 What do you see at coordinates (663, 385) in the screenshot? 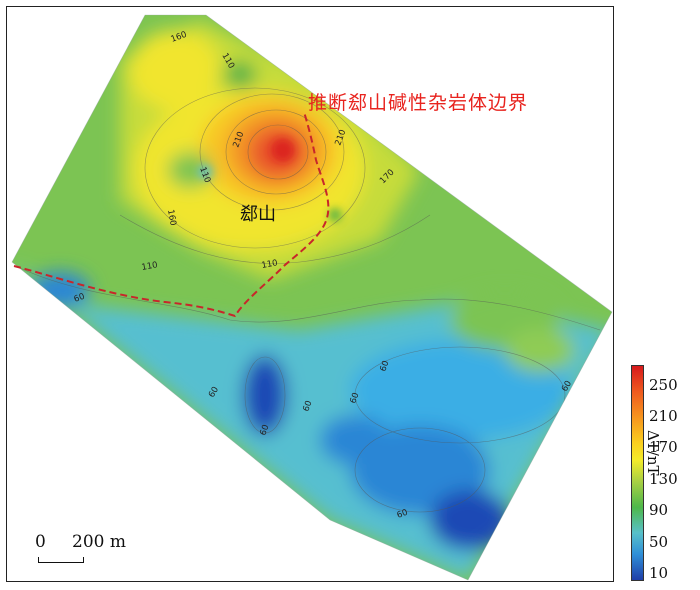
I see `colorbar-tick: 250` at bounding box center [663, 385].